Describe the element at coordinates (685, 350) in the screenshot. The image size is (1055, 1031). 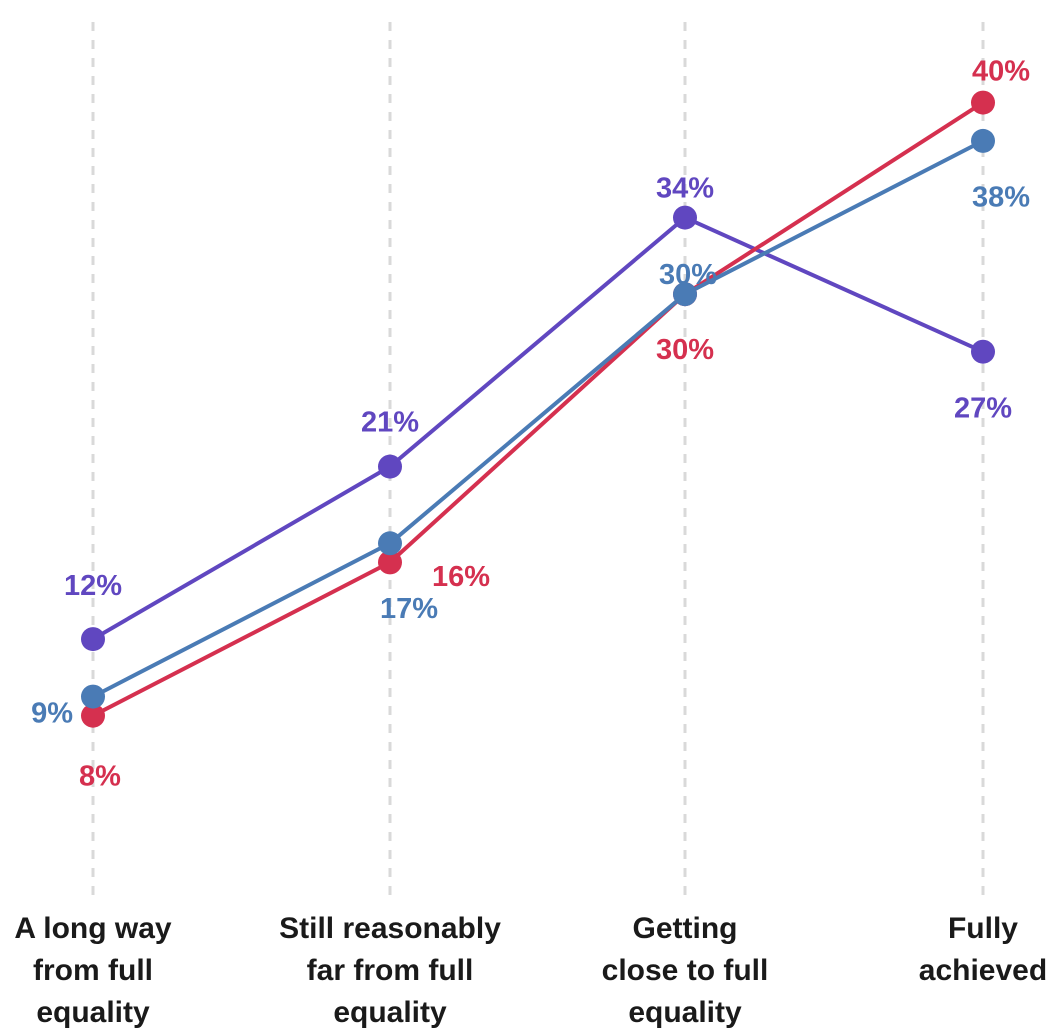
I see `series-1-label-2: 30%` at that location.